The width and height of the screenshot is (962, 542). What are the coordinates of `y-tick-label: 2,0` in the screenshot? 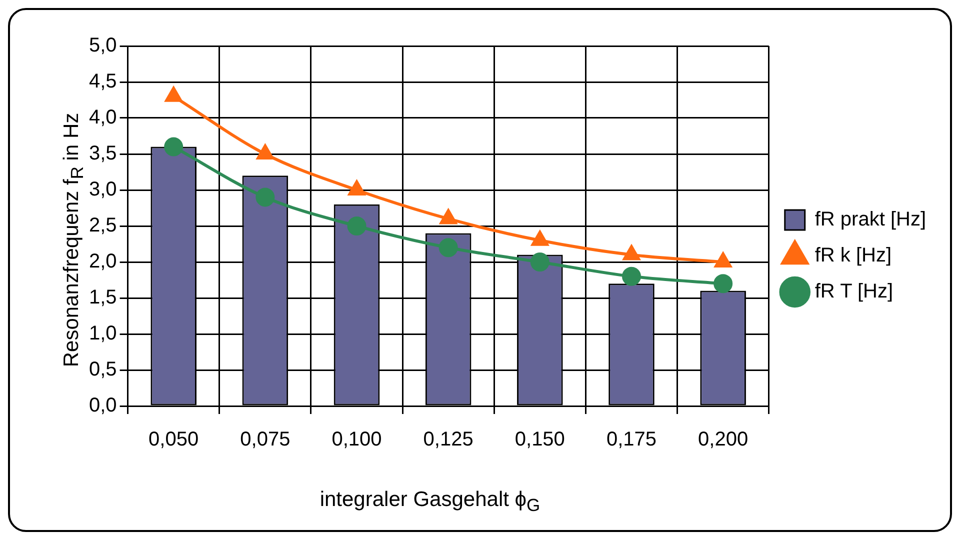 It's located at (102, 261).